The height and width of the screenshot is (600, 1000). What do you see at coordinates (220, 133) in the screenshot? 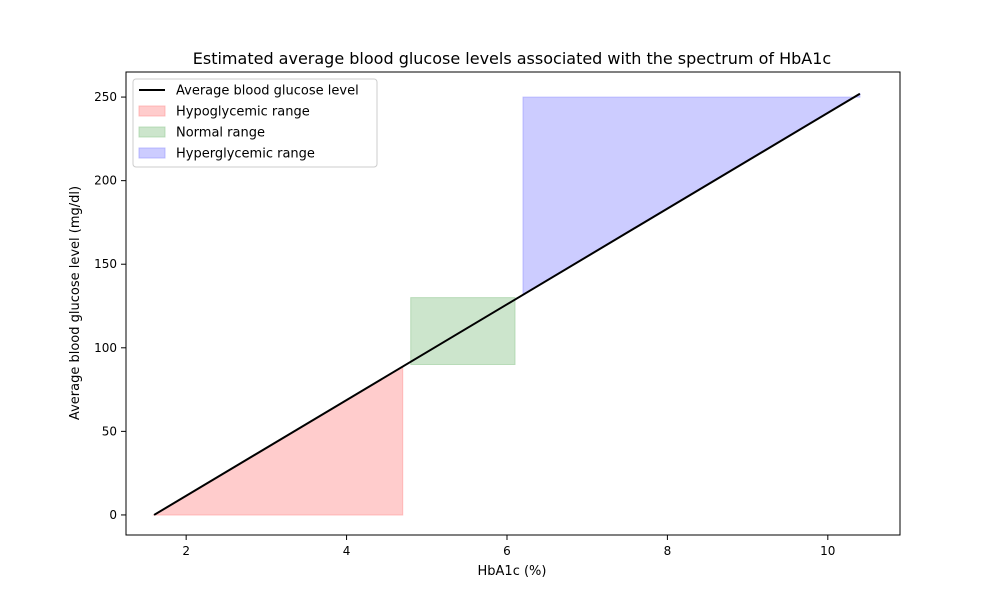
I see `legend-label-normal: Normal range` at bounding box center [220, 133].